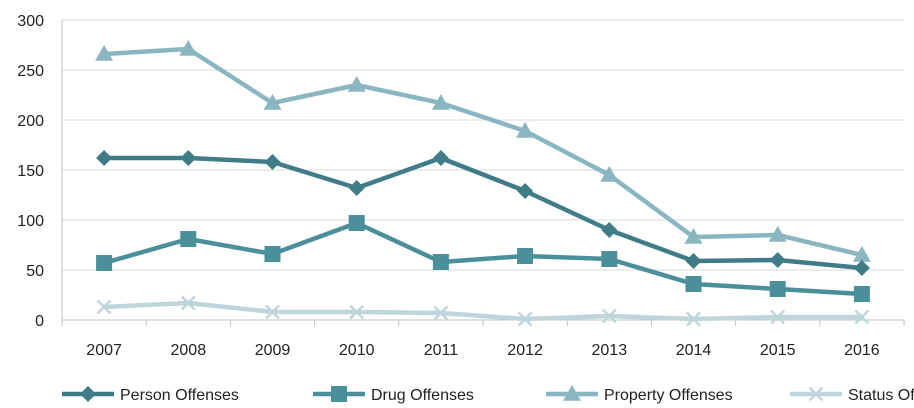 The image size is (914, 408). Describe the element at coordinates (441, 350) in the screenshot. I see `x-tick-label: 2011` at that location.